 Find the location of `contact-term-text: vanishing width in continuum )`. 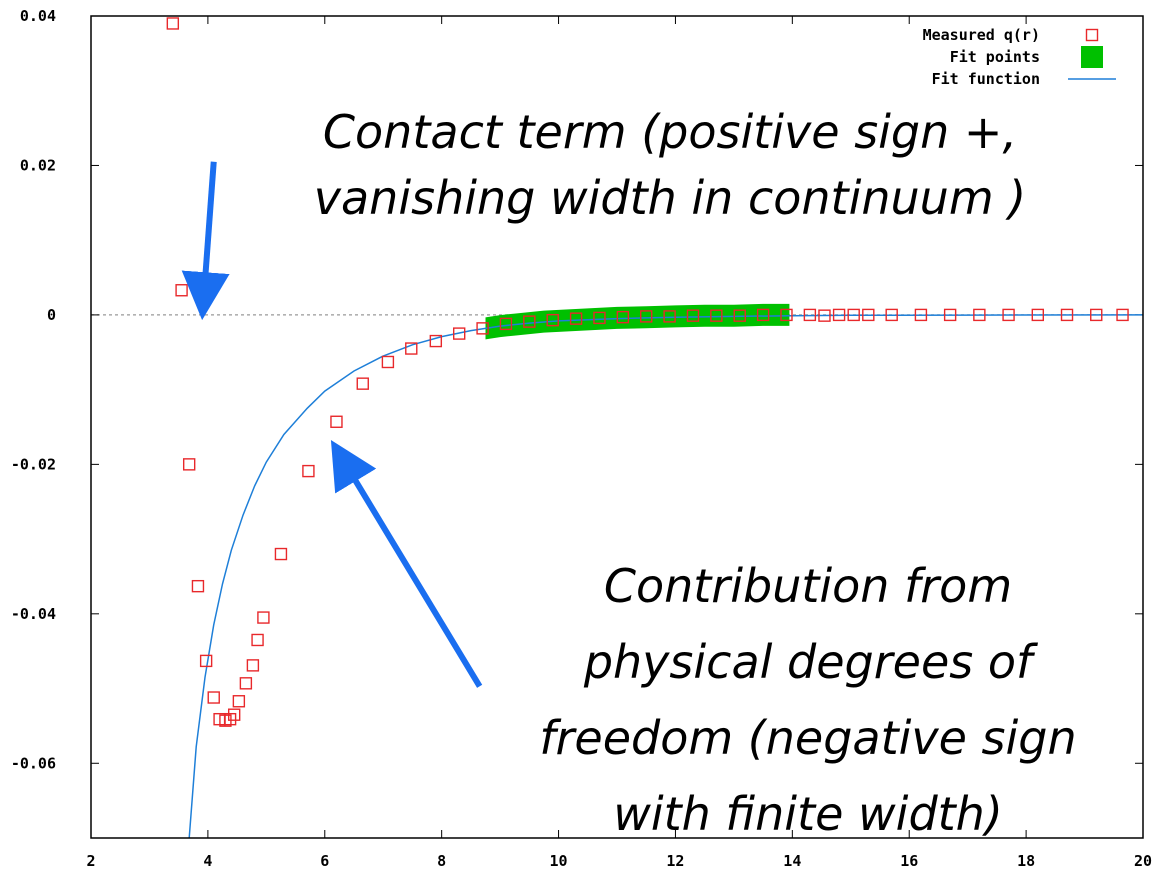

contact-term-text: vanishing width in continuum ) is located at coordinates (670, 198).